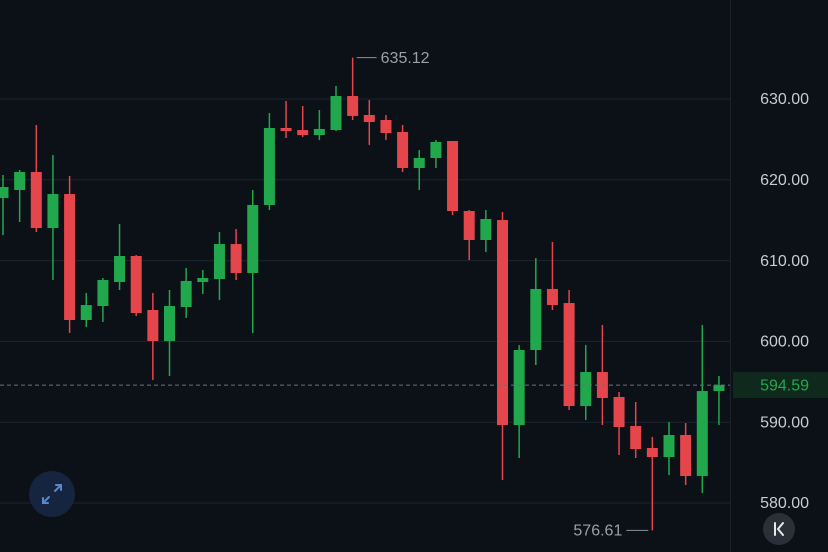 Image resolution: width=828 pixels, height=552 pixels. I want to click on scroll-to-latest-button, so click(779, 529).